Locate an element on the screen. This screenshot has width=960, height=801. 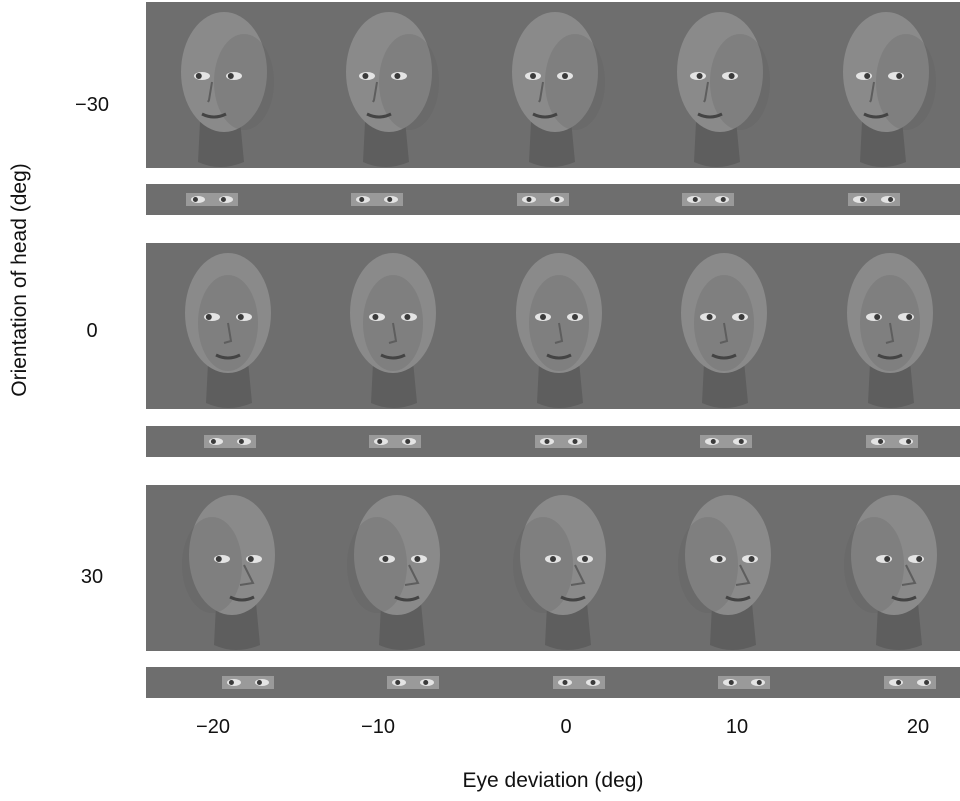
face-image-rminus30-c2 is located at coordinates (558, 89).